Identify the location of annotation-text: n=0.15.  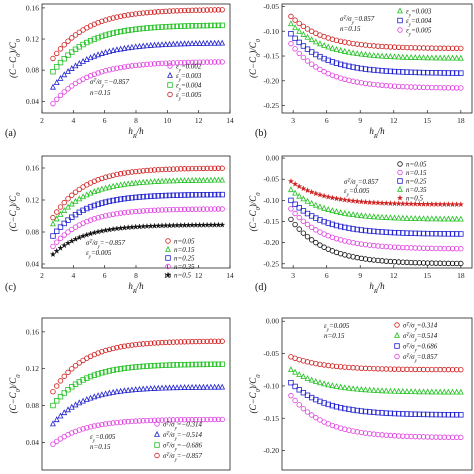
(100, 447).